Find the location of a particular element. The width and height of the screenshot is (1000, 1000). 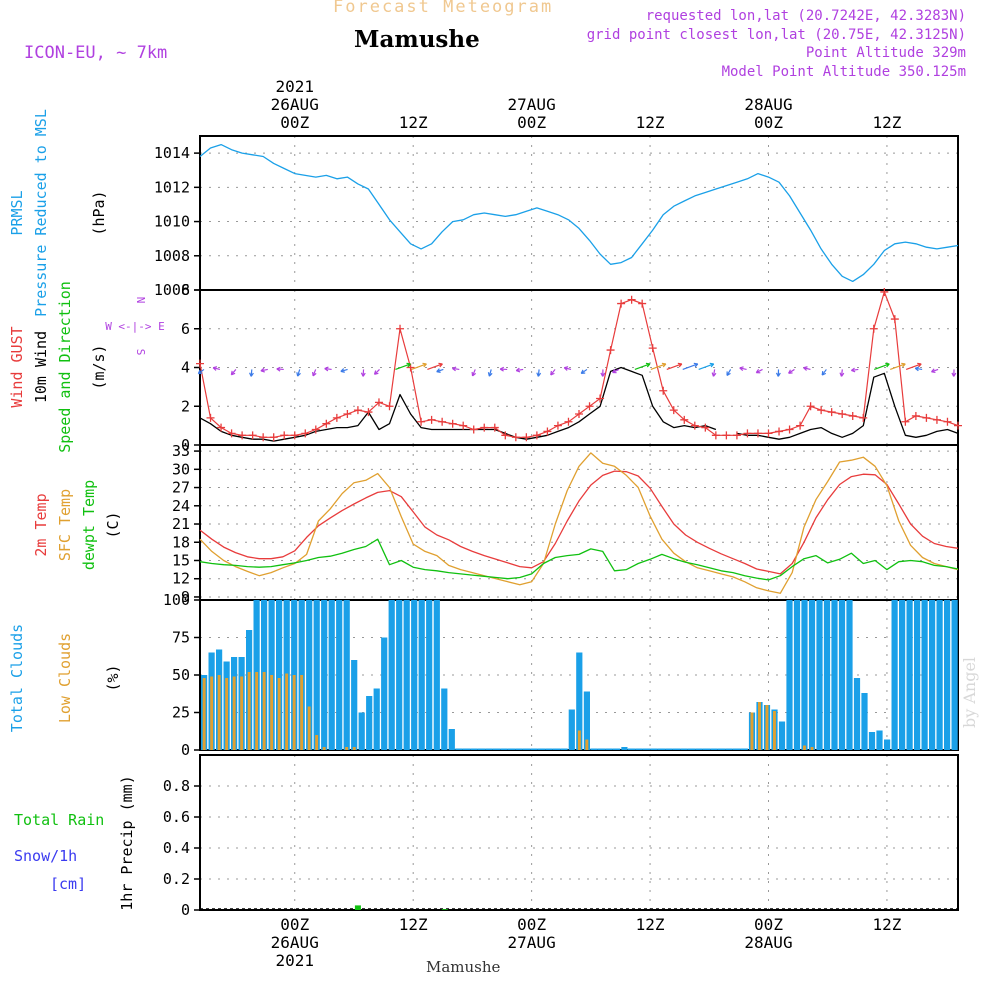

bottom-time-label: 2021 is located at coordinates (294, 960).